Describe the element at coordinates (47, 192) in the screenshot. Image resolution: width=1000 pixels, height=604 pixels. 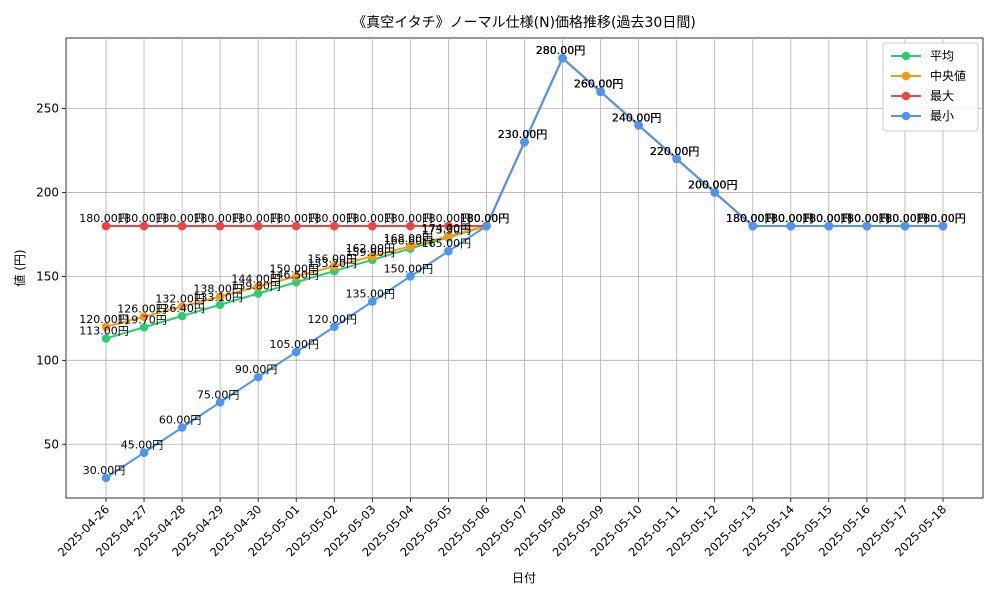
I see `y-tick-label: 200` at that location.